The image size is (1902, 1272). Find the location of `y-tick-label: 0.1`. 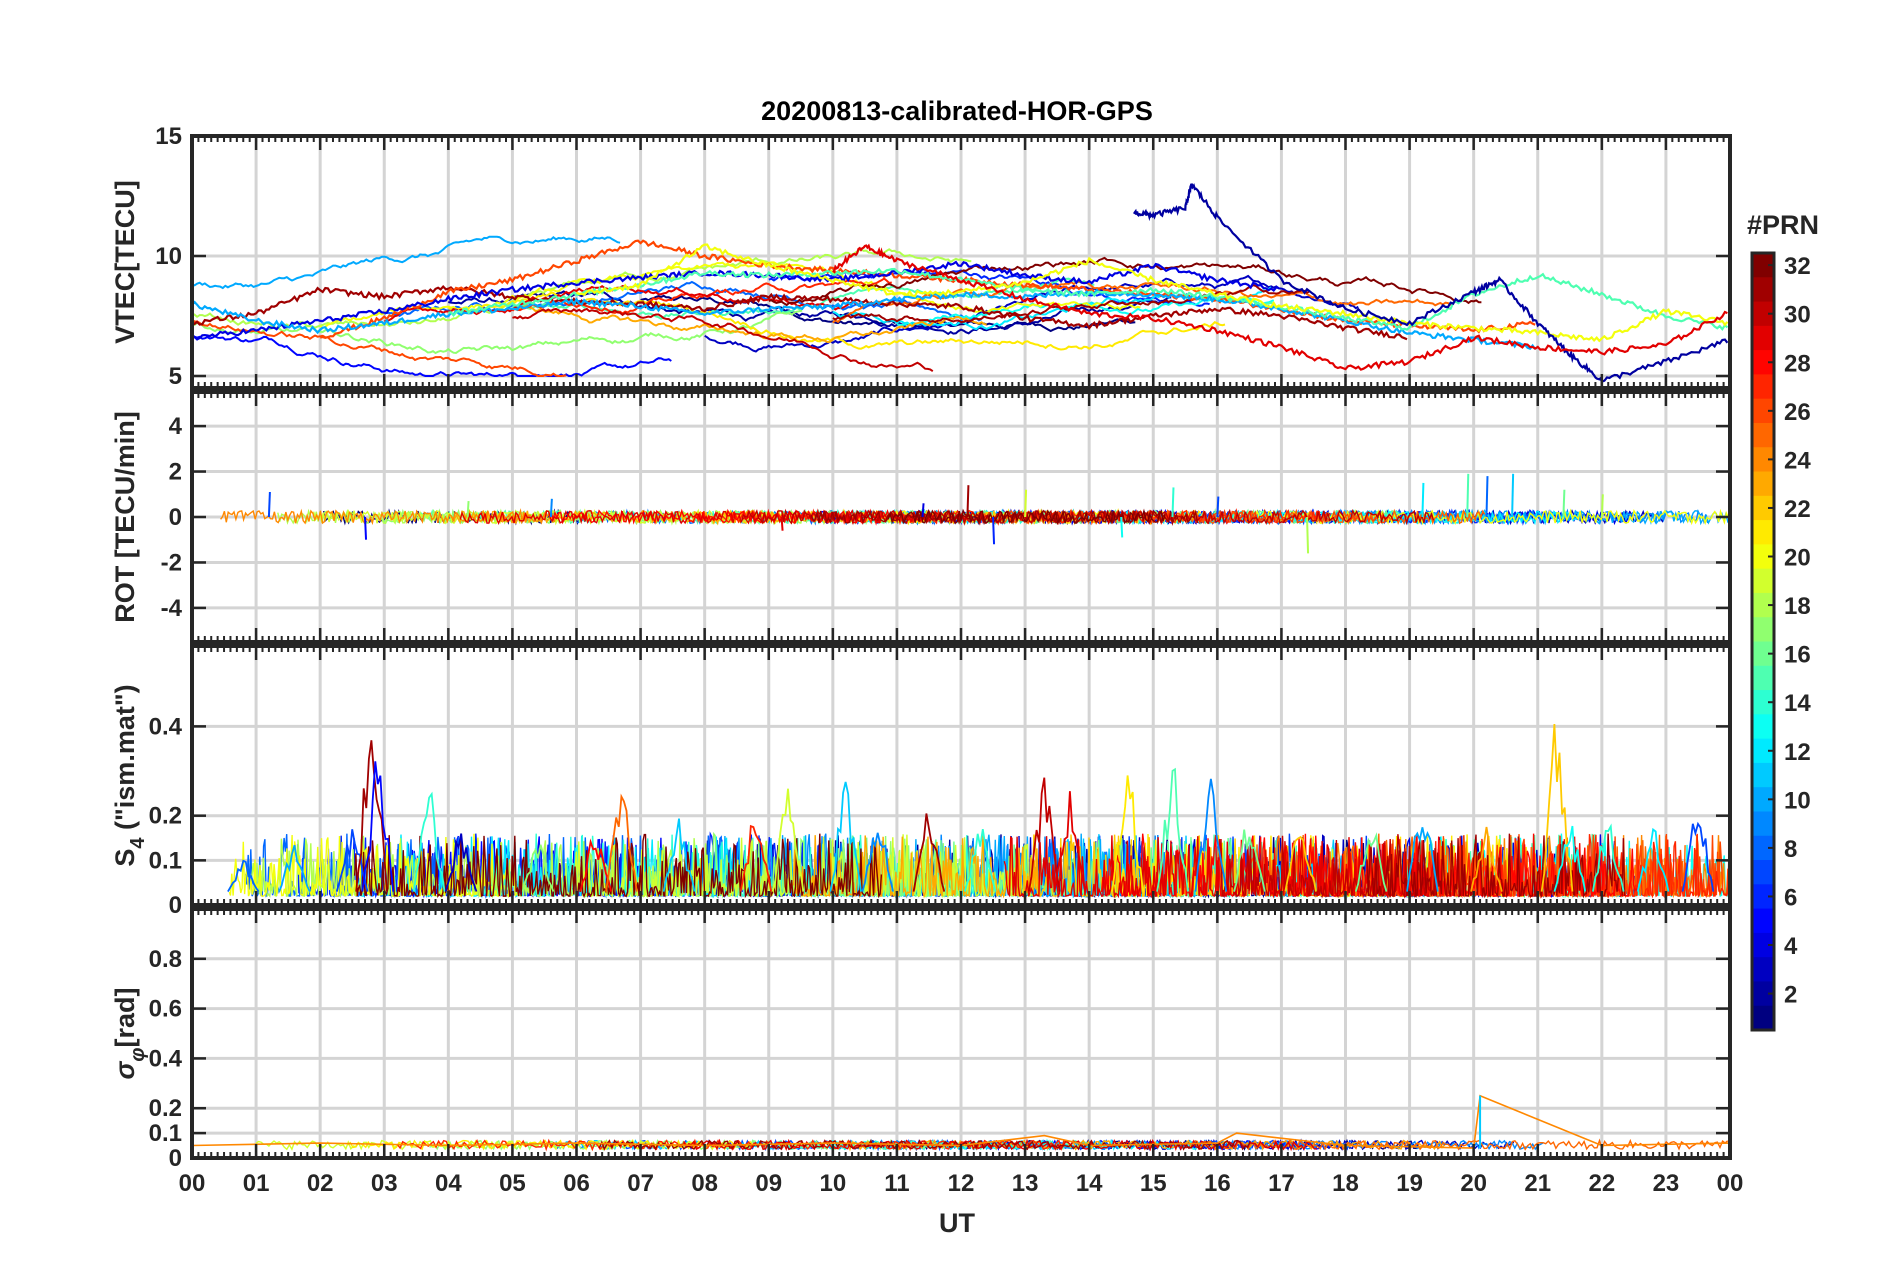

y-tick-label: 0.1 is located at coordinates (165, 860).